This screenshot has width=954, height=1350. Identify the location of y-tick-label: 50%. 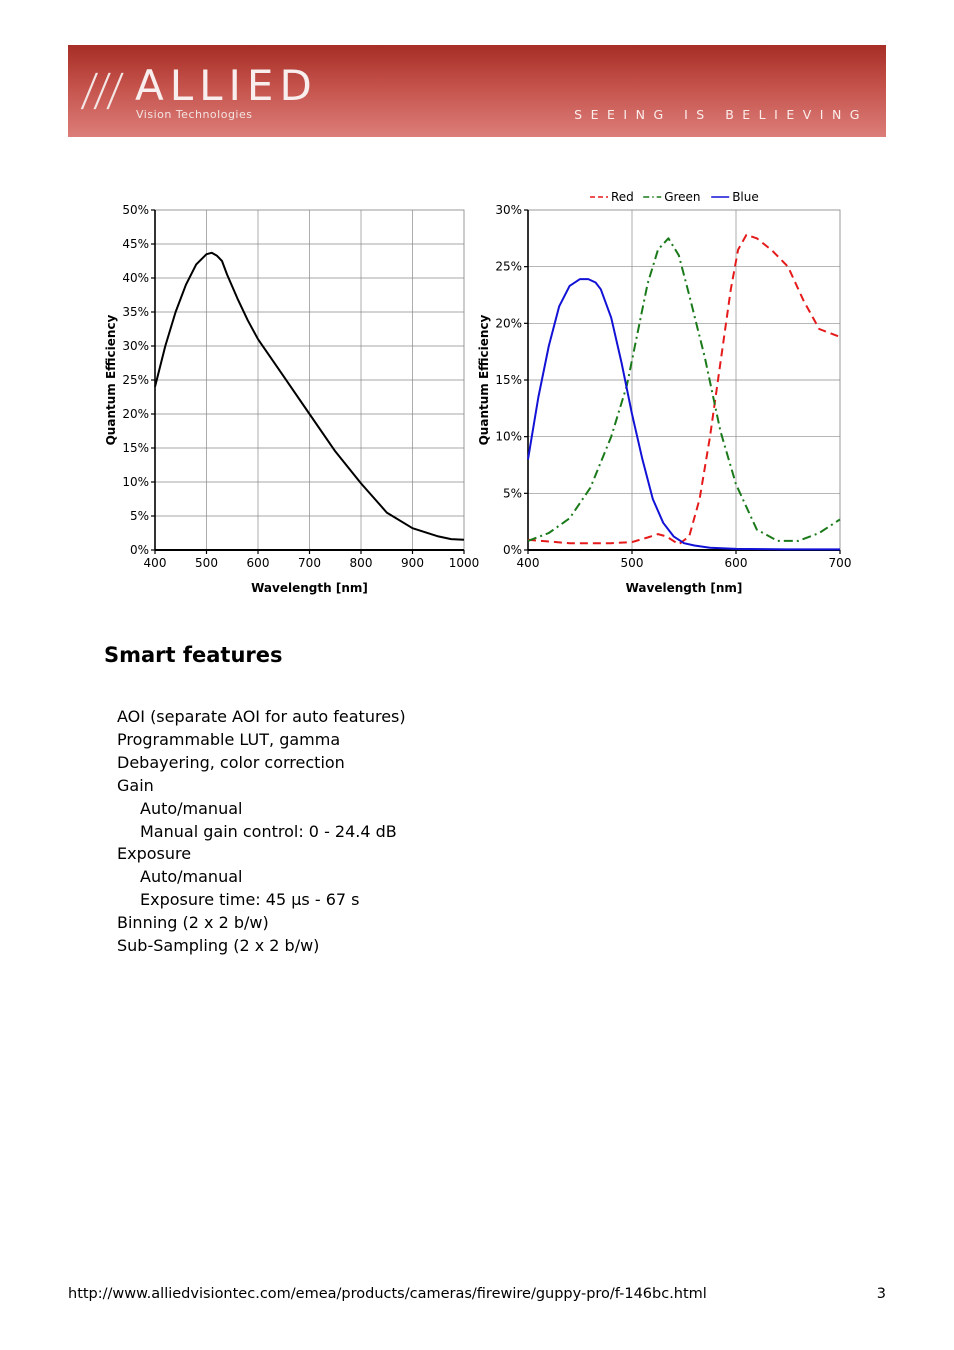
(135, 210).